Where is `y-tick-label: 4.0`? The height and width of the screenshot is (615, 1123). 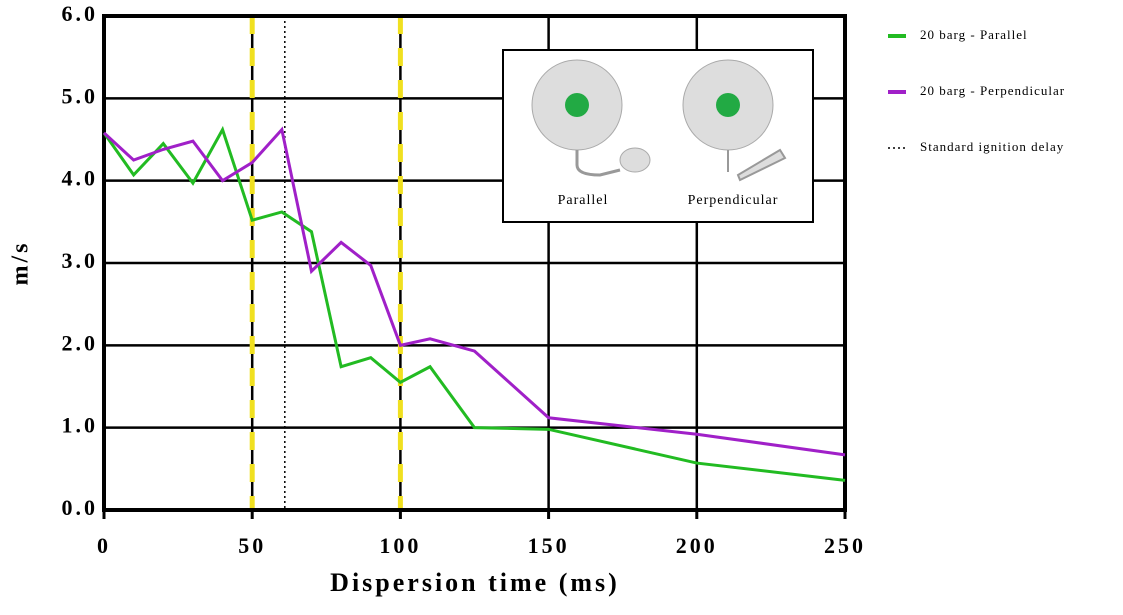
y-tick-label: 4.0 is located at coordinates (80, 178).